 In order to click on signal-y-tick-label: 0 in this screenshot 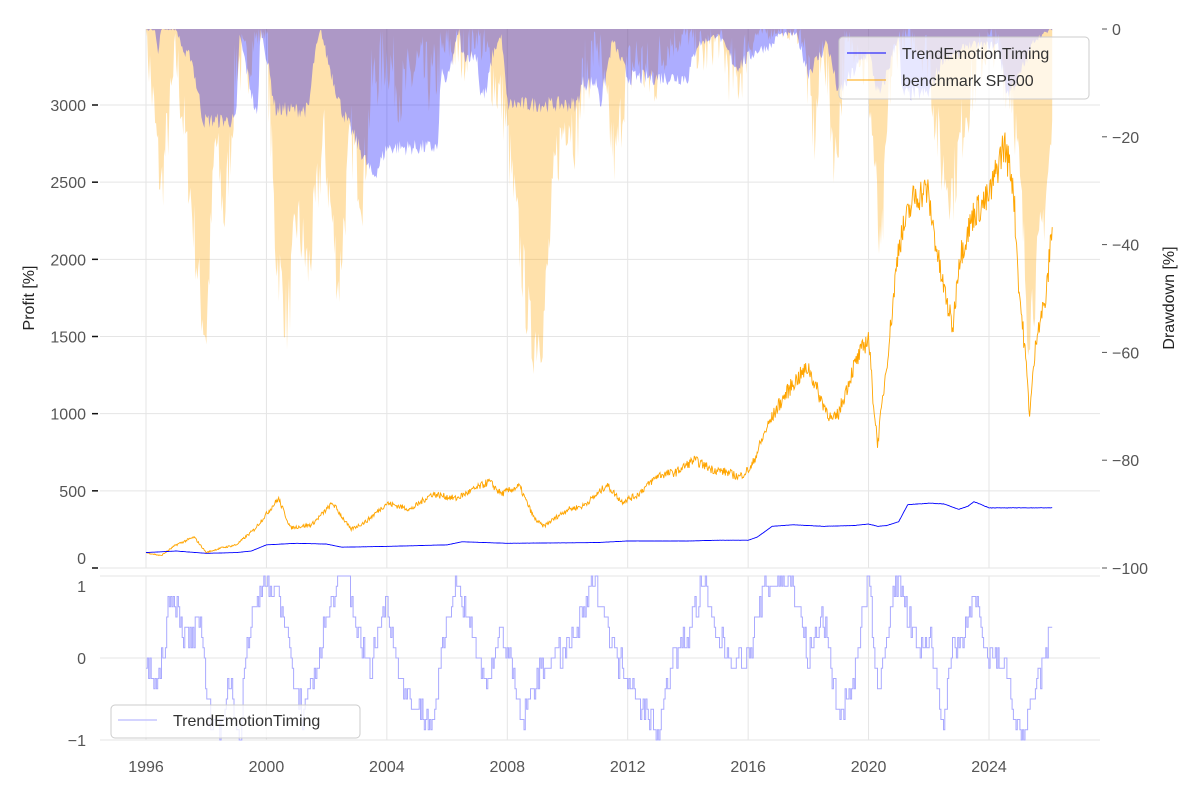, I will do `click(81, 659)`.